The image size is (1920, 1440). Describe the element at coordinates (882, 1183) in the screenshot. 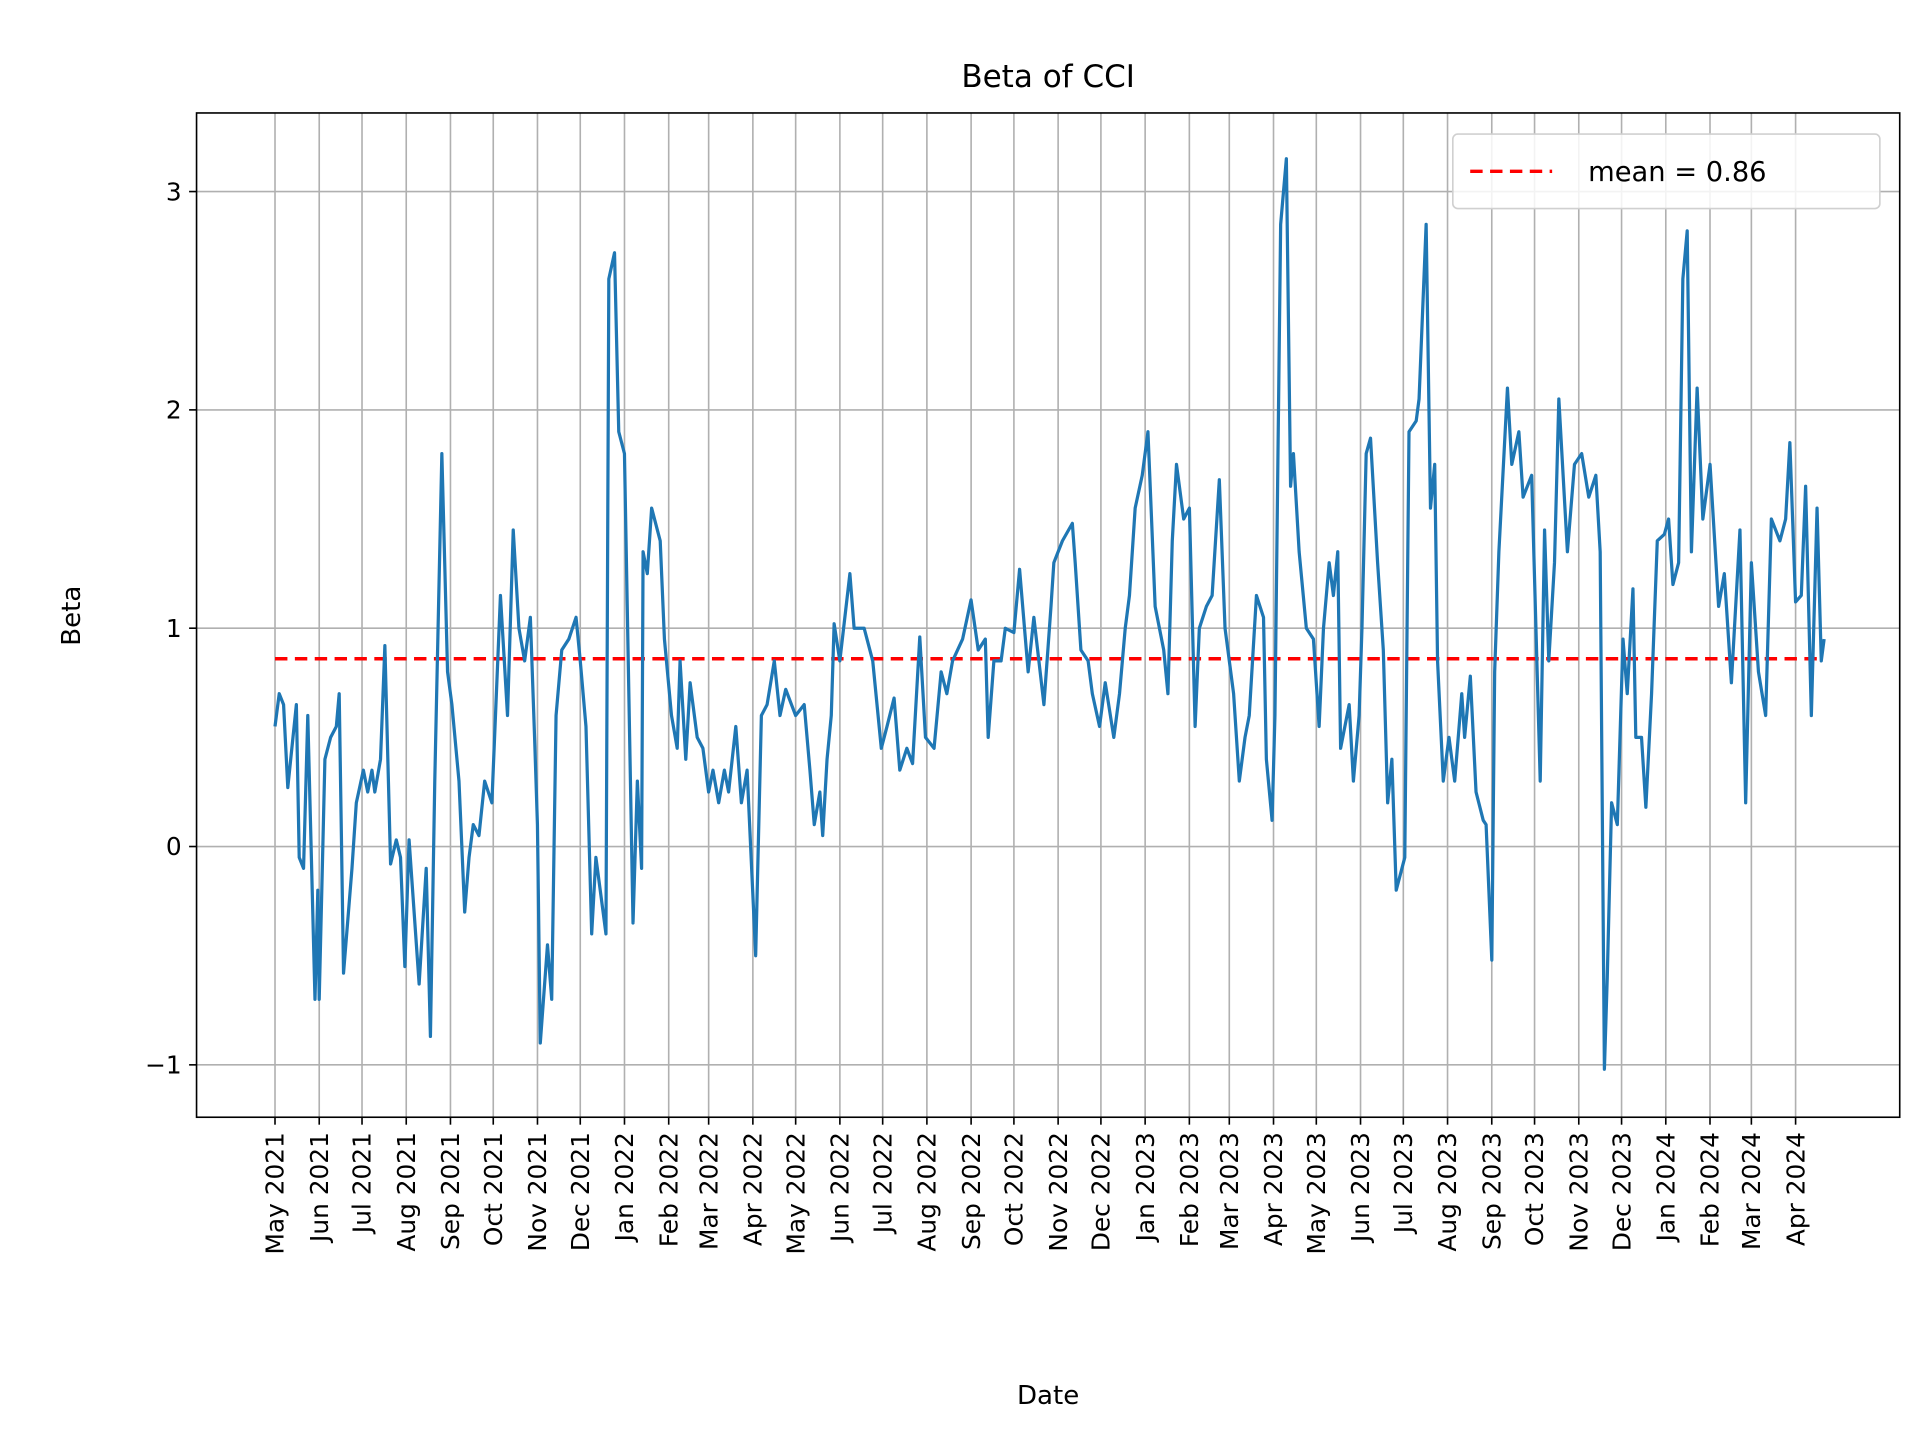

I see `x-tick-label: Jul 2022` at that location.